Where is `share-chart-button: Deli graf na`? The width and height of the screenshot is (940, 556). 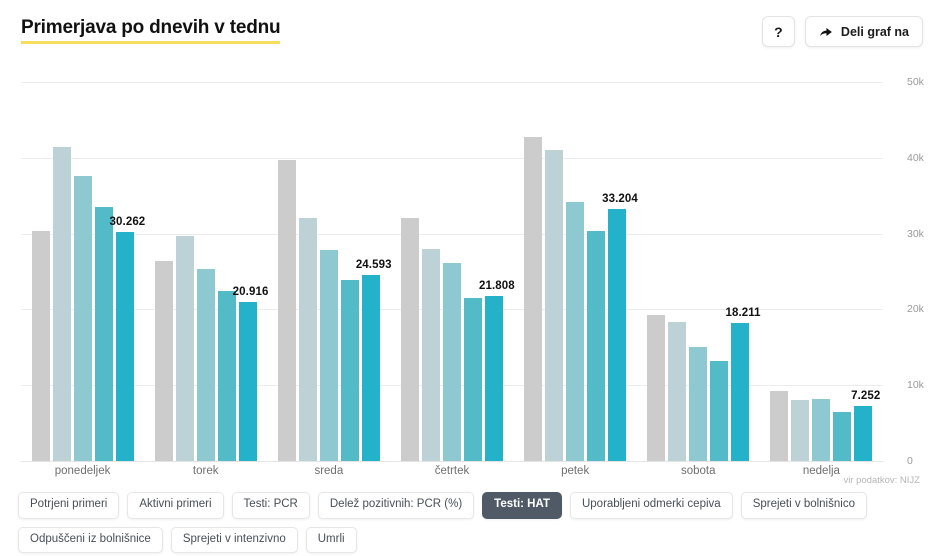
share-chart-button: Deli graf na is located at coordinates (863, 31).